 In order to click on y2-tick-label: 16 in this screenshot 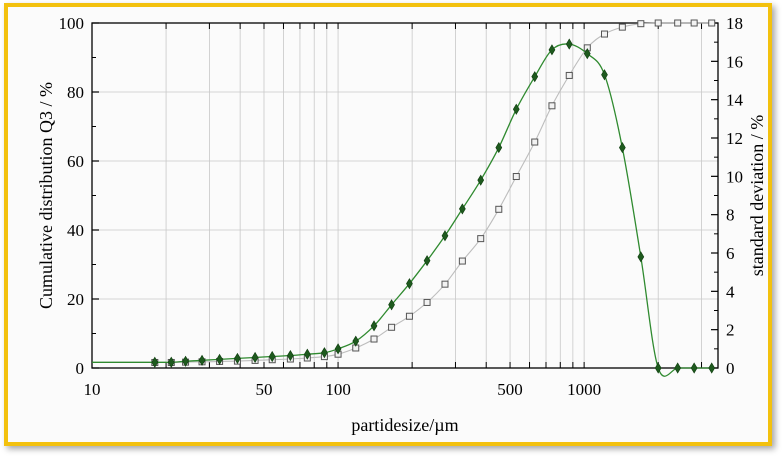, I will do `click(734, 61)`.